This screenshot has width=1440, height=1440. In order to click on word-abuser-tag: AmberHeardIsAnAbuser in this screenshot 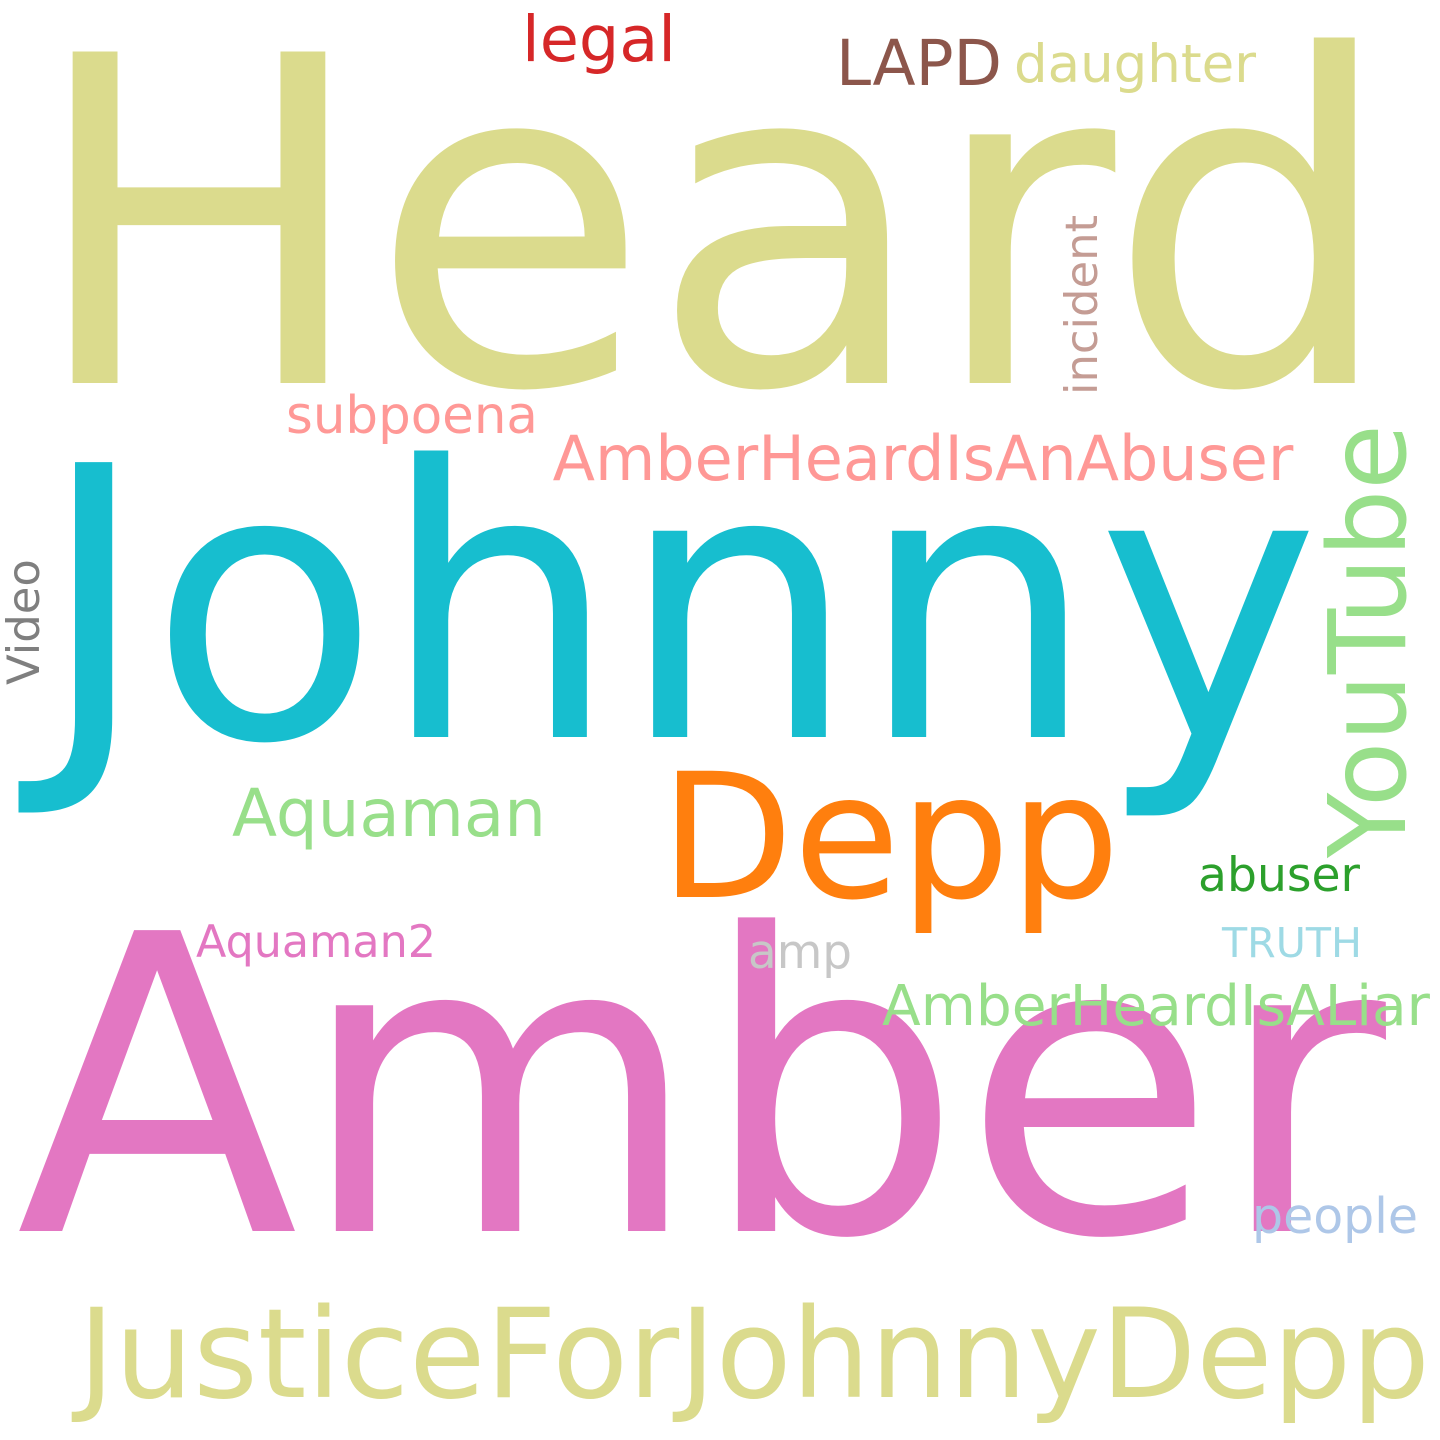, I will do `click(923, 459)`.